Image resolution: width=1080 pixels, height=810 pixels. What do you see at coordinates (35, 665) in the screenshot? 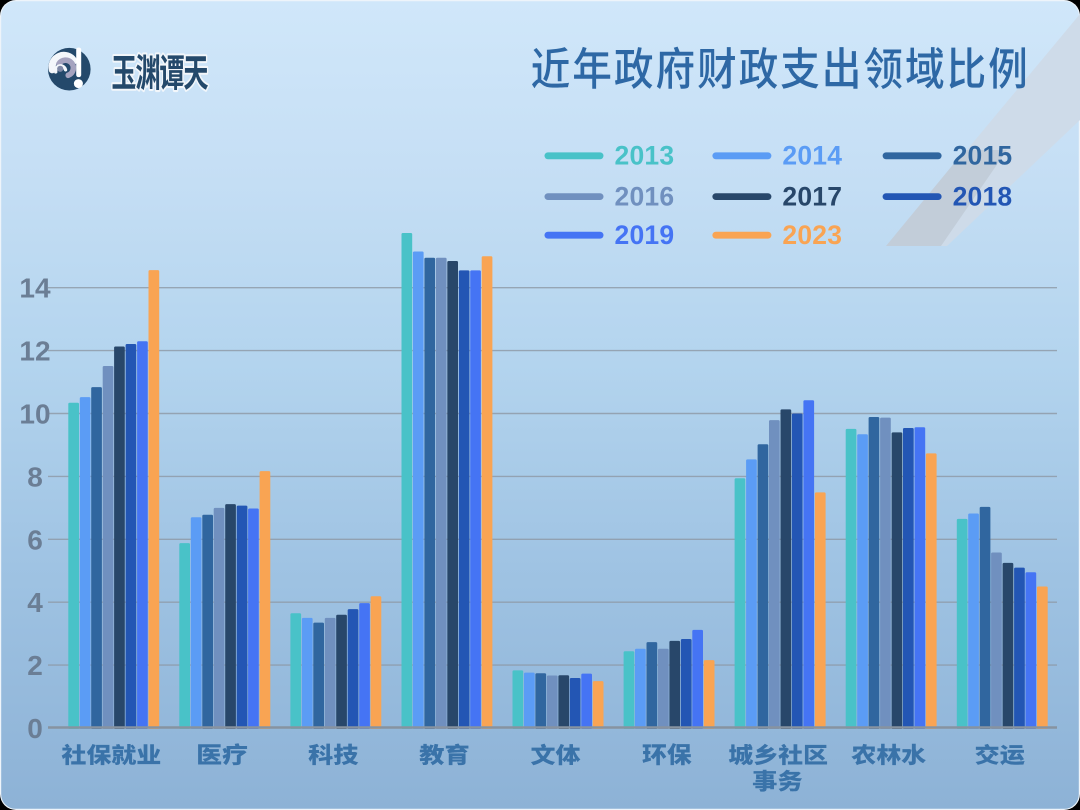
I see `svg-text: 2` at bounding box center [35, 665].